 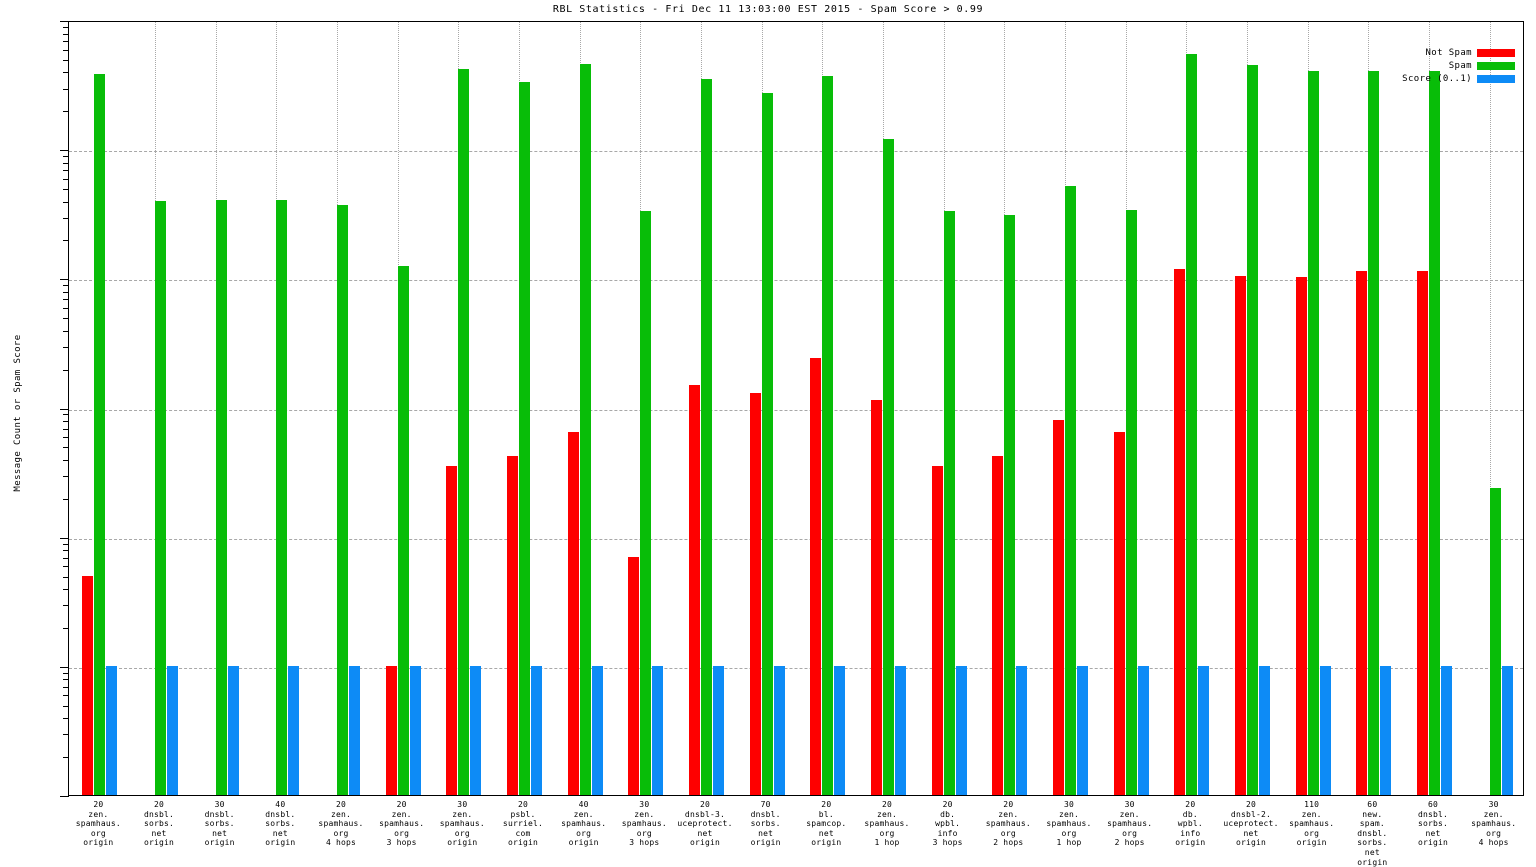 What do you see at coordinates (1433, 824) in the screenshot?
I see `x-tick-label: 60 dnsbl. sorbs. net origin` at bounding box center [1433, 824].